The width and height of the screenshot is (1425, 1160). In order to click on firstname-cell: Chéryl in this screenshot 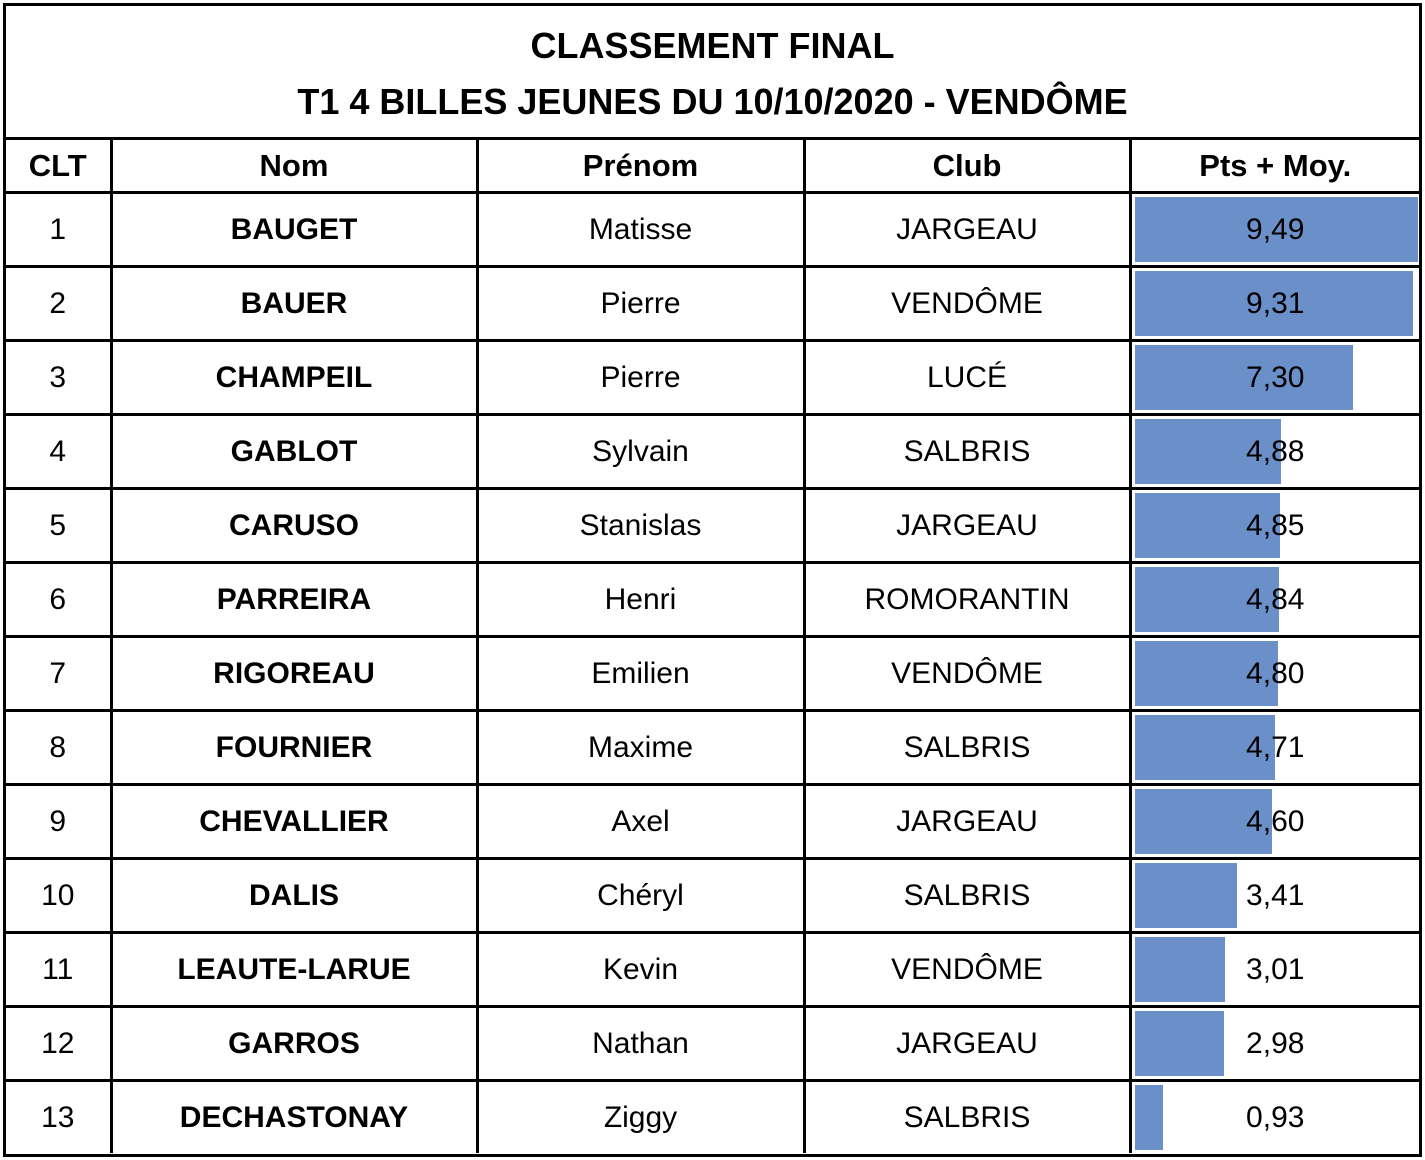, I will do `click(640, 895)`.